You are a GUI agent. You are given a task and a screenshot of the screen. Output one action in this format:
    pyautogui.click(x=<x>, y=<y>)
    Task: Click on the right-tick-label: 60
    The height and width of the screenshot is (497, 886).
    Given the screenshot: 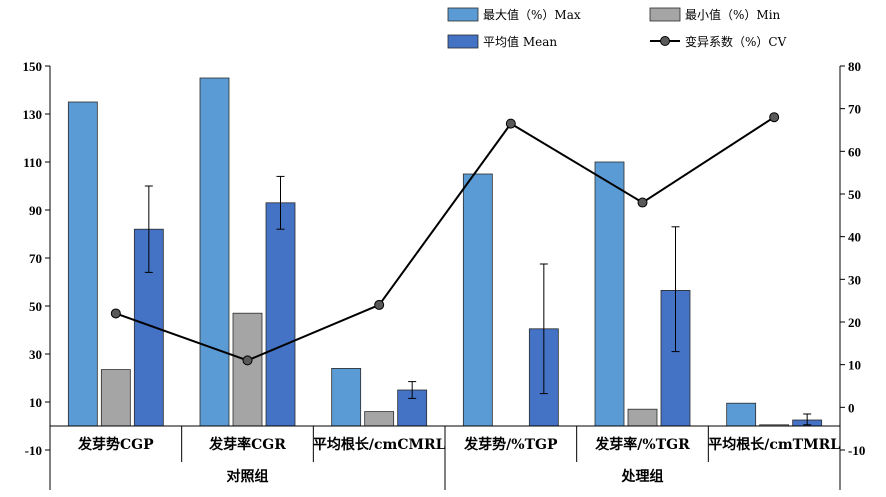 What is the action you would take?
    pyautogui.click(x=854, y=151)
    